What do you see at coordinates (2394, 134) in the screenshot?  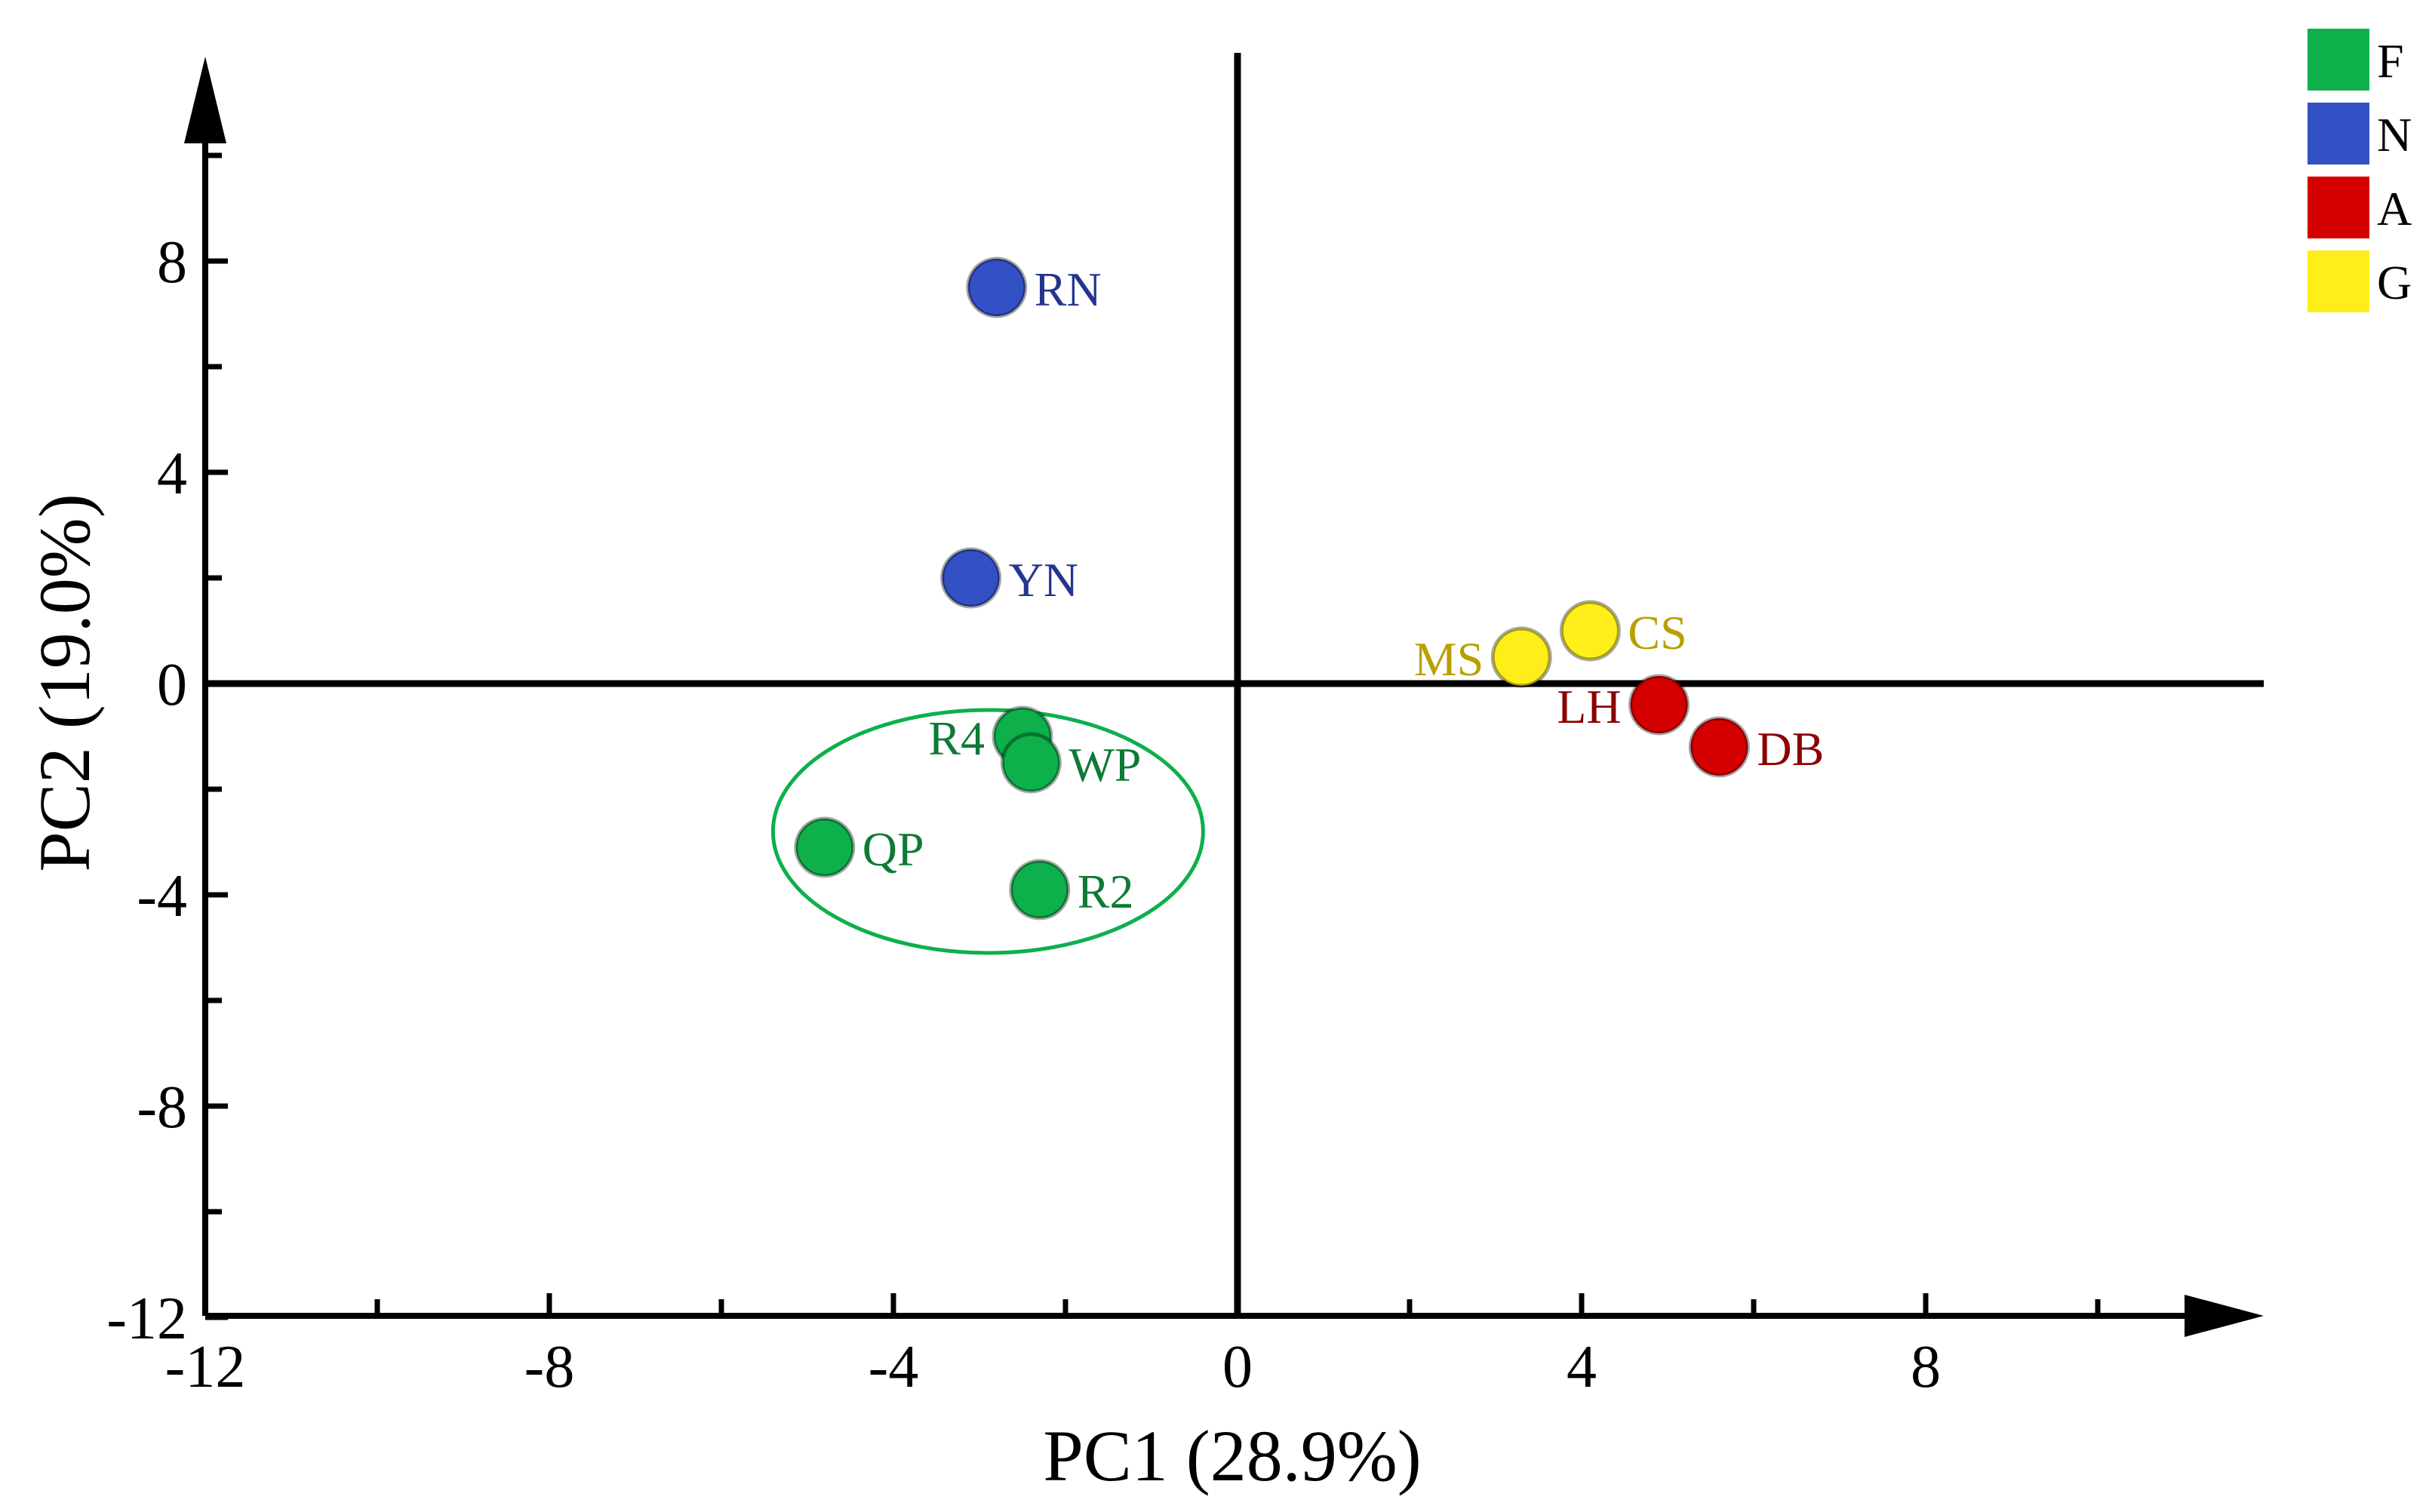 I see `legend-label-n: N` at bounding box center [2394, 134].